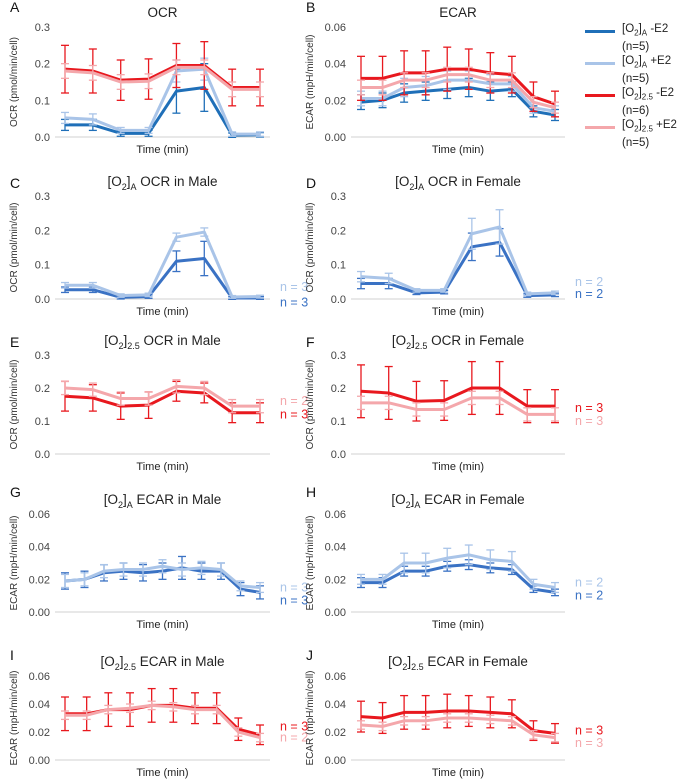  I want to click on chart-title: [O2]A ECAR in Female, so click(457, 501).